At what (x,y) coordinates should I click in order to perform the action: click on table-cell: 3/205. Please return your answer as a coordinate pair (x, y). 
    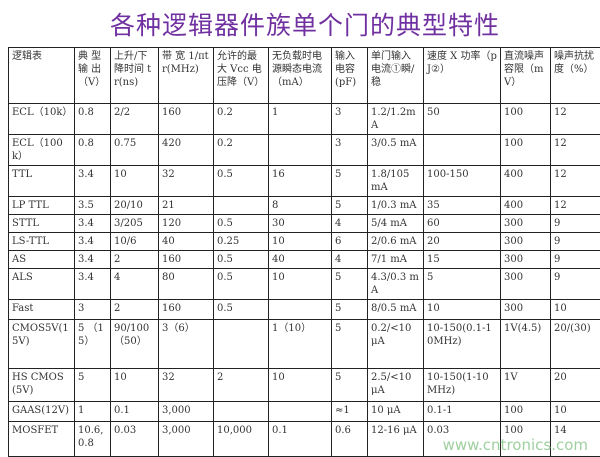
    Looking at the image, I should click on (135, 224).